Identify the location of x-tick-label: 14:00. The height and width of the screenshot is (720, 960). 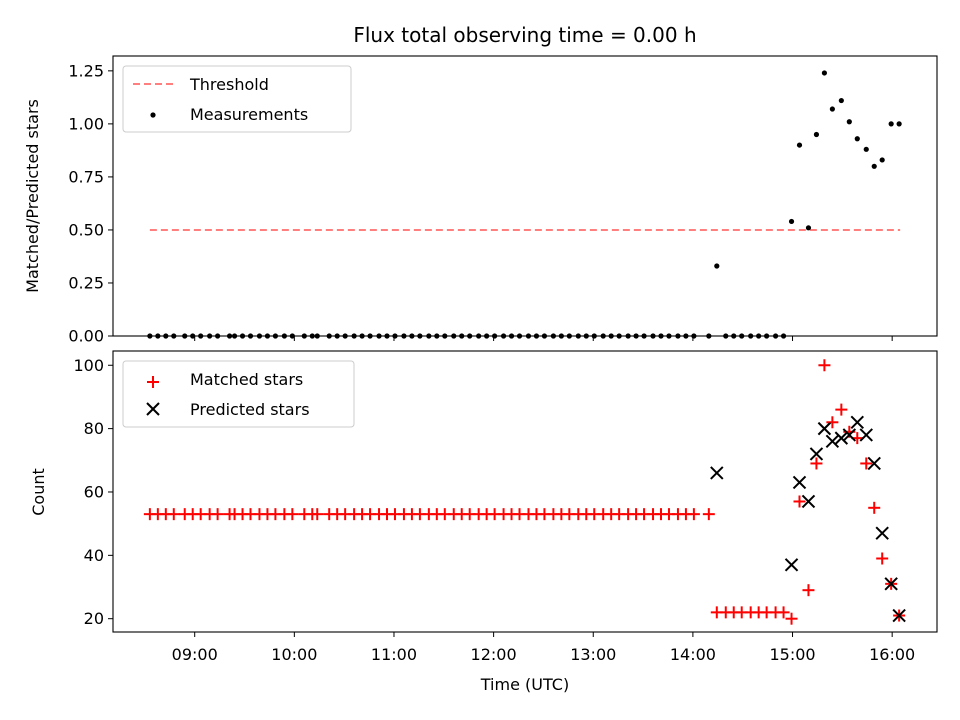
(693, 654).